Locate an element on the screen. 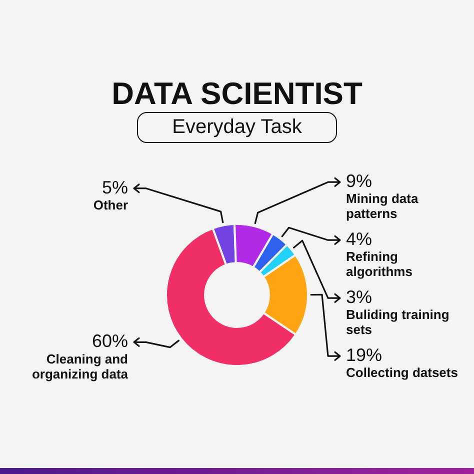 The image size is (474, 474). data-label: 60% is located at coordinates (110, 341).